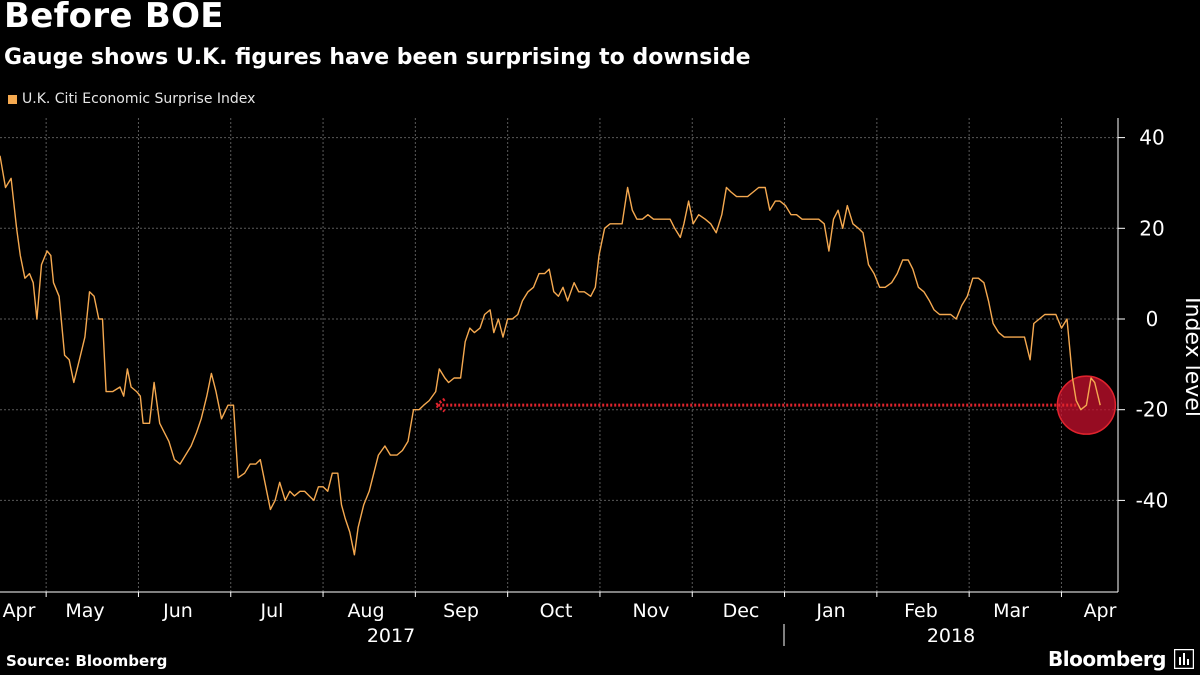  Describe the element at coordinates (741, 611) in the screenshot. I see `x-tick-label: Dec` at that location.